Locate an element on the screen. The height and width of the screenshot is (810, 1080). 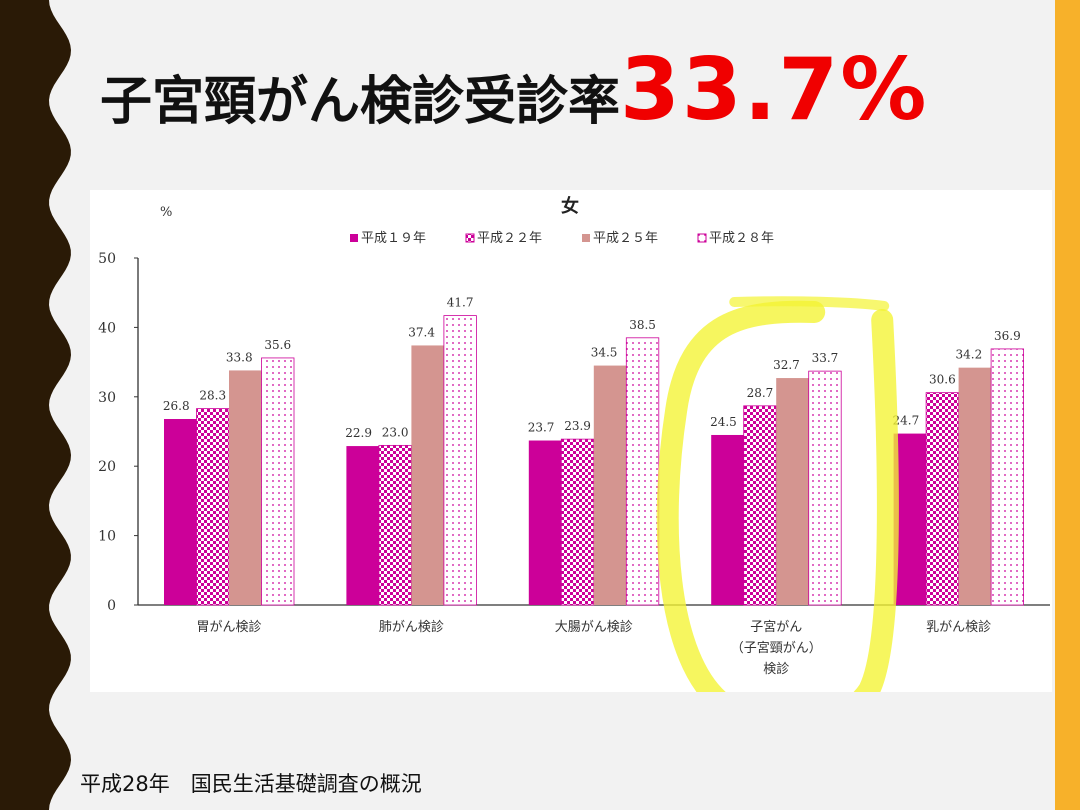
bar-value-label: 37.4 is located at coordinates (421, 332).